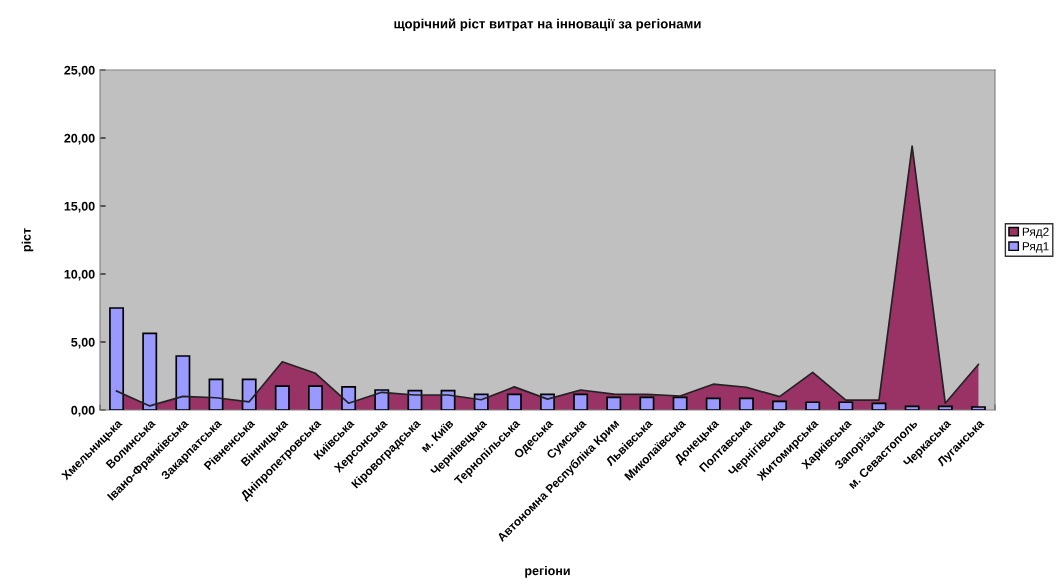  What do you see at coordinates (83, 343) in the screenshot?
I see `y-tick-label: 5,00` at bounding box center [83, 343].